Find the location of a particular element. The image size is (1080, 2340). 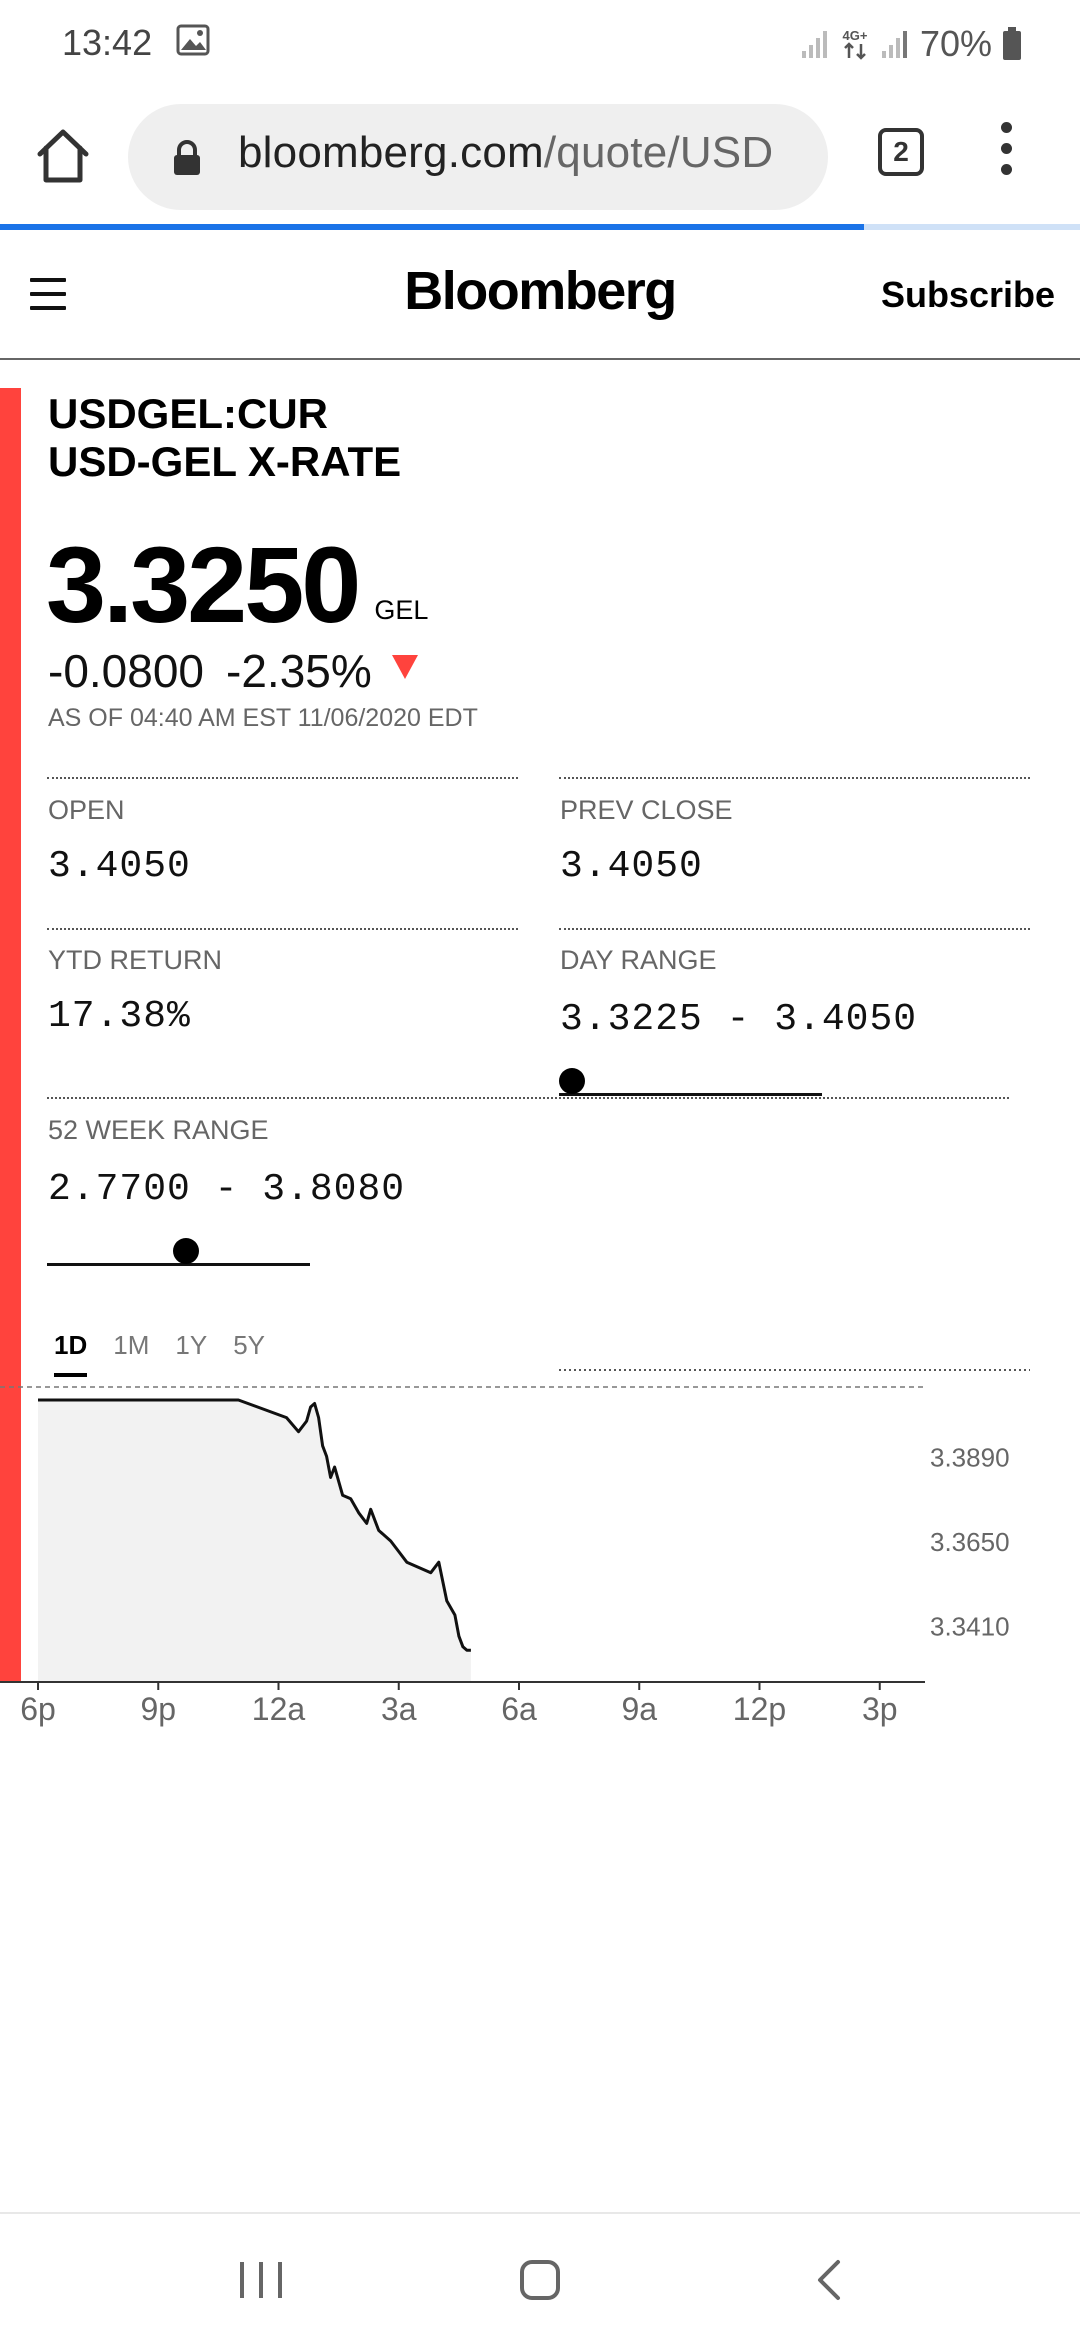

prev-close-value: 3.4050 is located at coordinates (631, 866).